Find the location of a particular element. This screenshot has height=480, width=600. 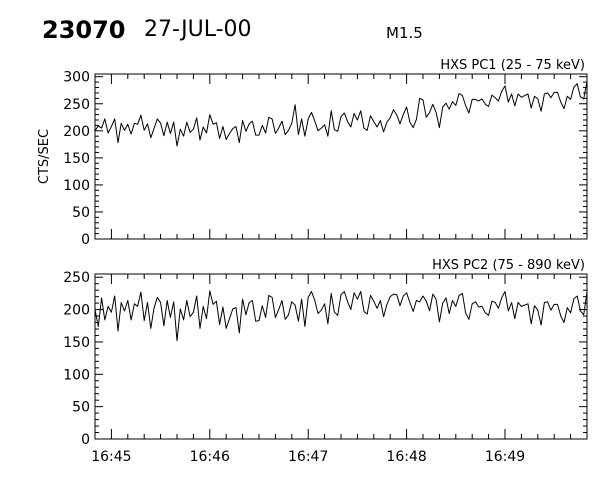

panel2-ytick-label: 0 is located at coordinates (85, 440).